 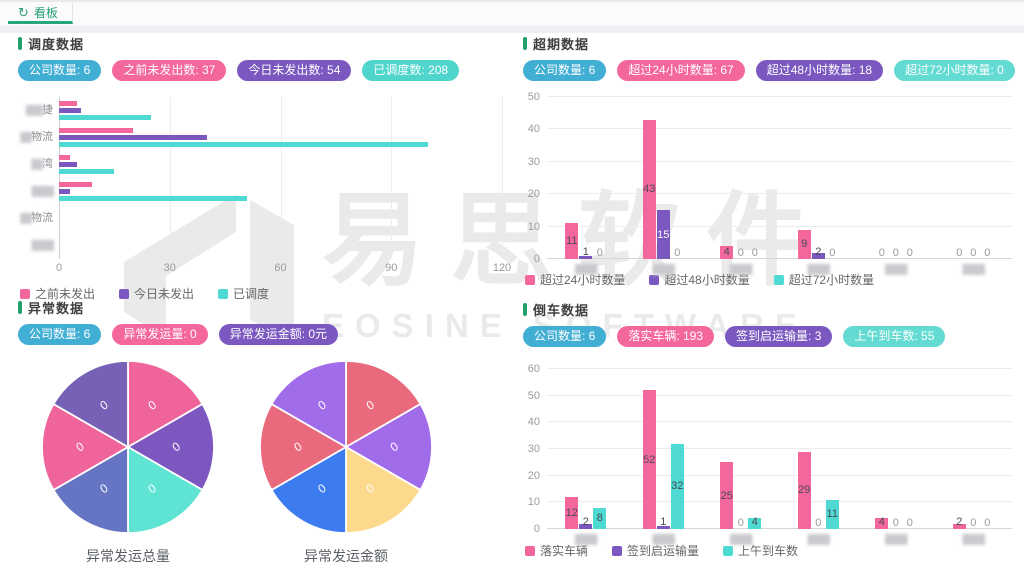 What do you see at coordinates (819, 456) in the screenshot?
I see `bar-group: 29 0 11 ████` at bounding box center [819, 456].